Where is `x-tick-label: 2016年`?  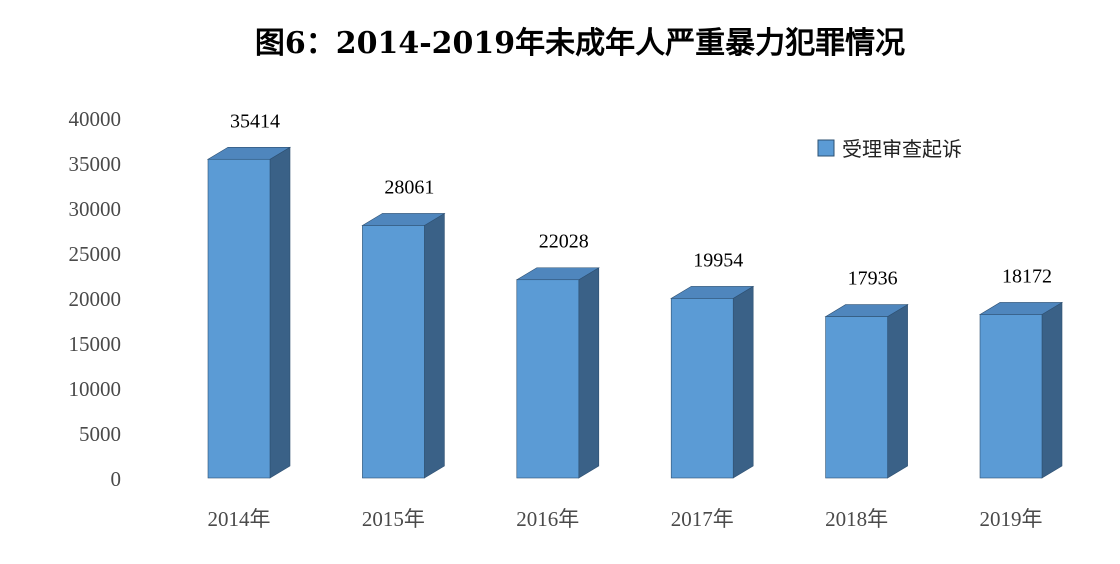 x-tick-label: 2016年 is located at coordinates (547, 519).